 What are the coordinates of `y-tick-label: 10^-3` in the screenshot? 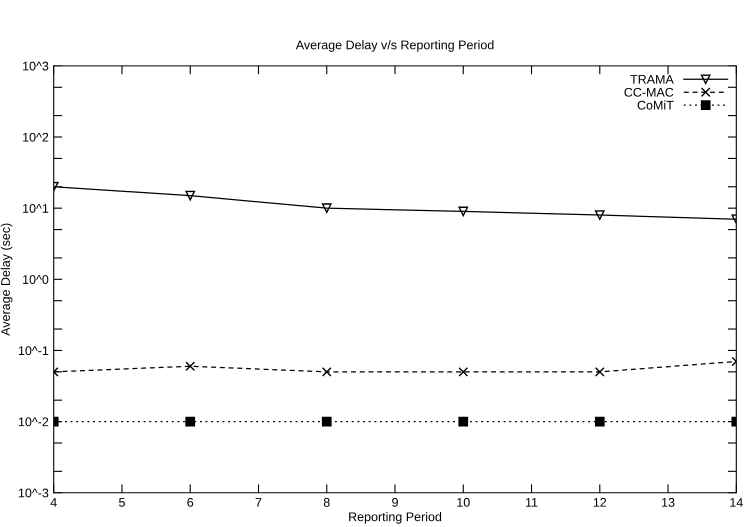 It's located at (33, 493).